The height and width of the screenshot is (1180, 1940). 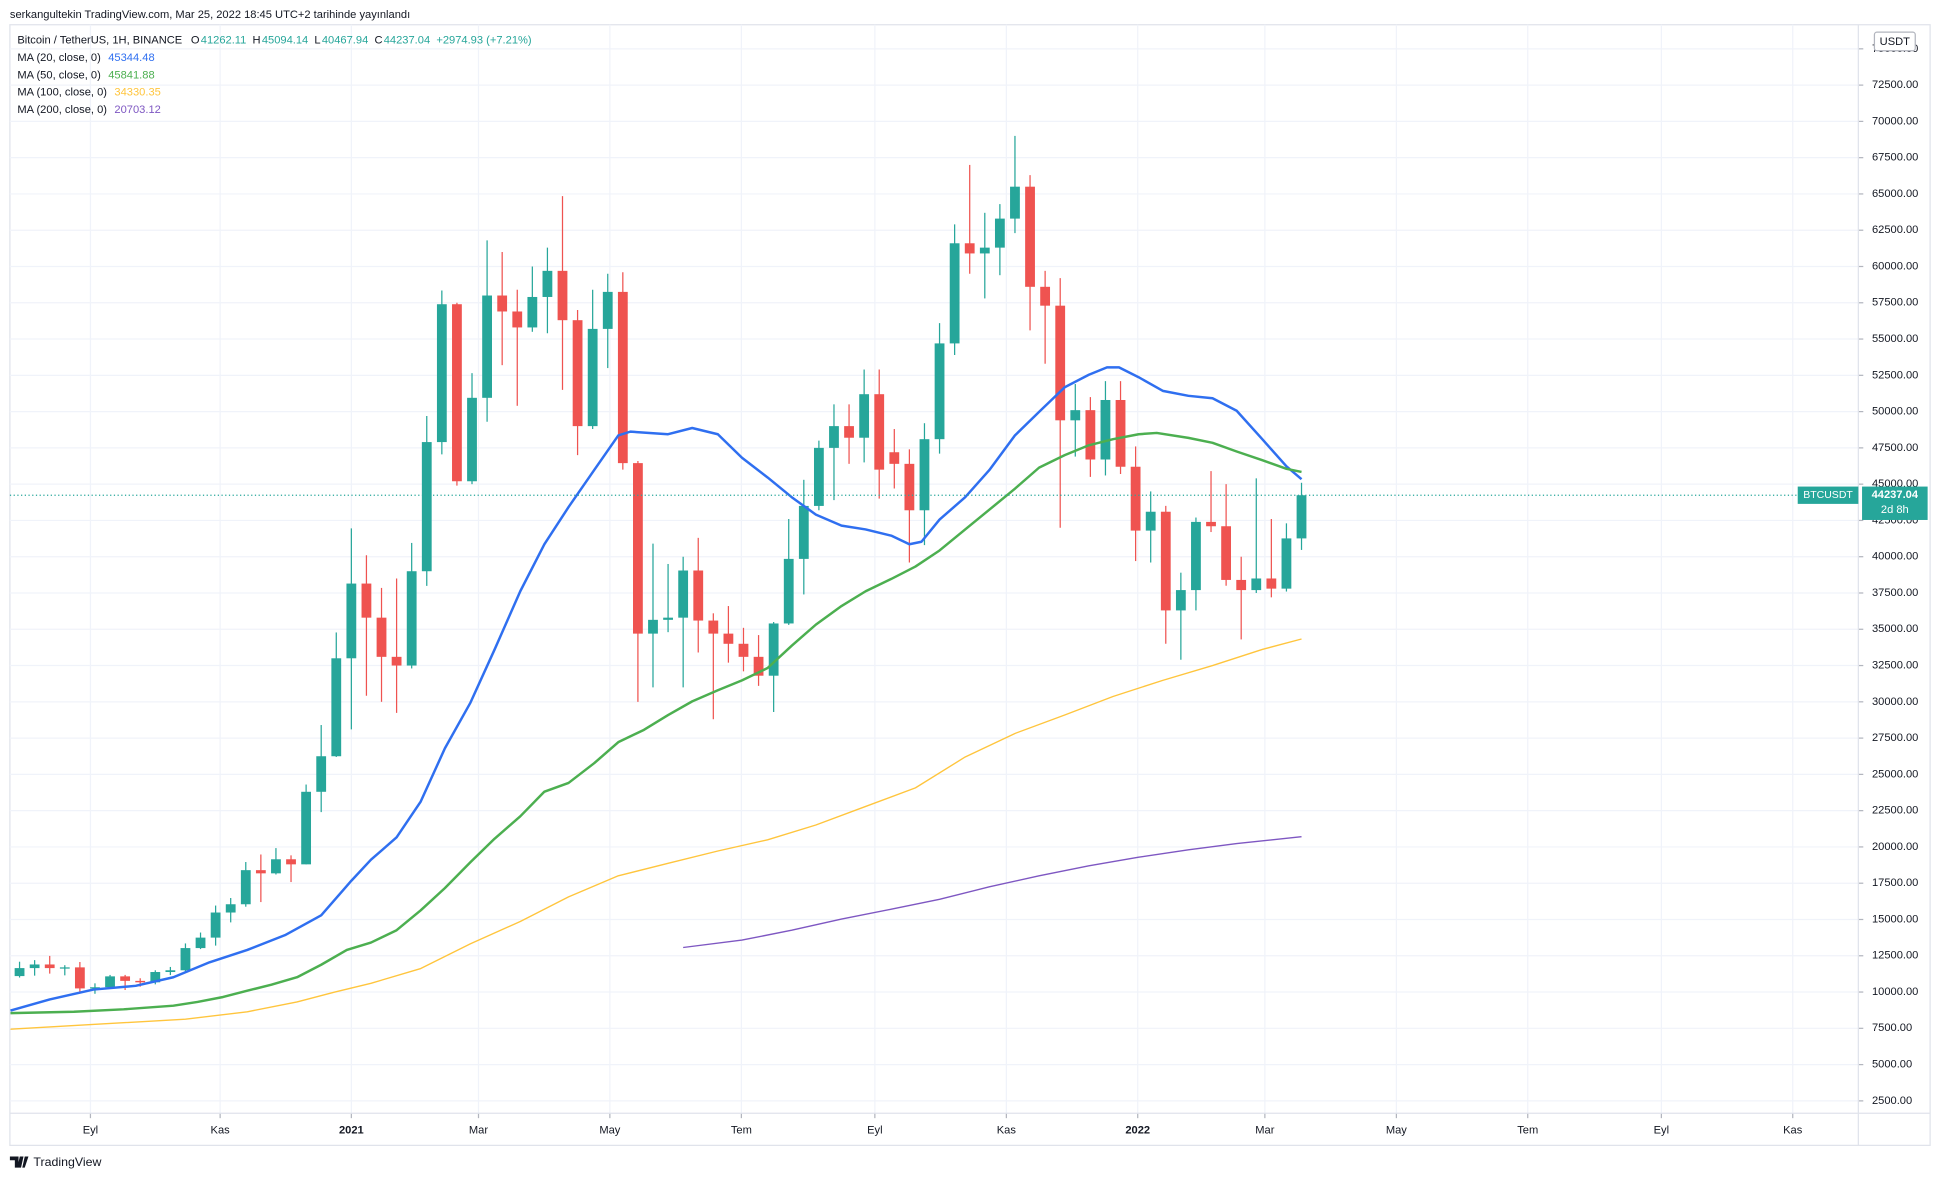 What do you see at coordinates (1828, 495) in the screenshot?
I see `symbol-tag` at bounding box center [1828, 495].